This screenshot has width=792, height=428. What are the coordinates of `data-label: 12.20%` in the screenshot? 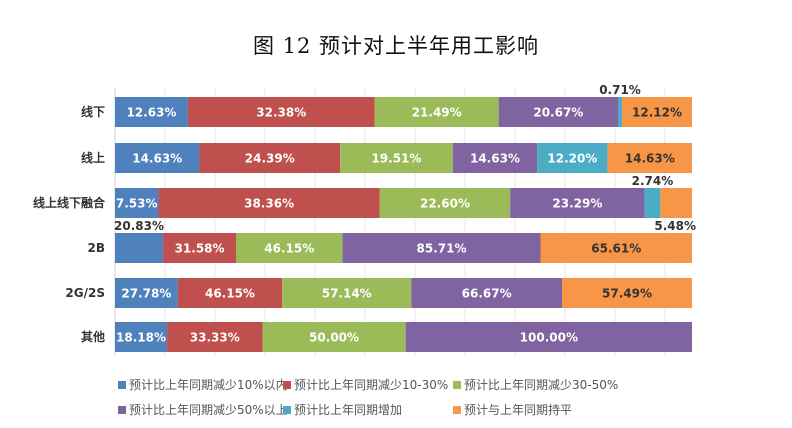 It's located at (572, 159).